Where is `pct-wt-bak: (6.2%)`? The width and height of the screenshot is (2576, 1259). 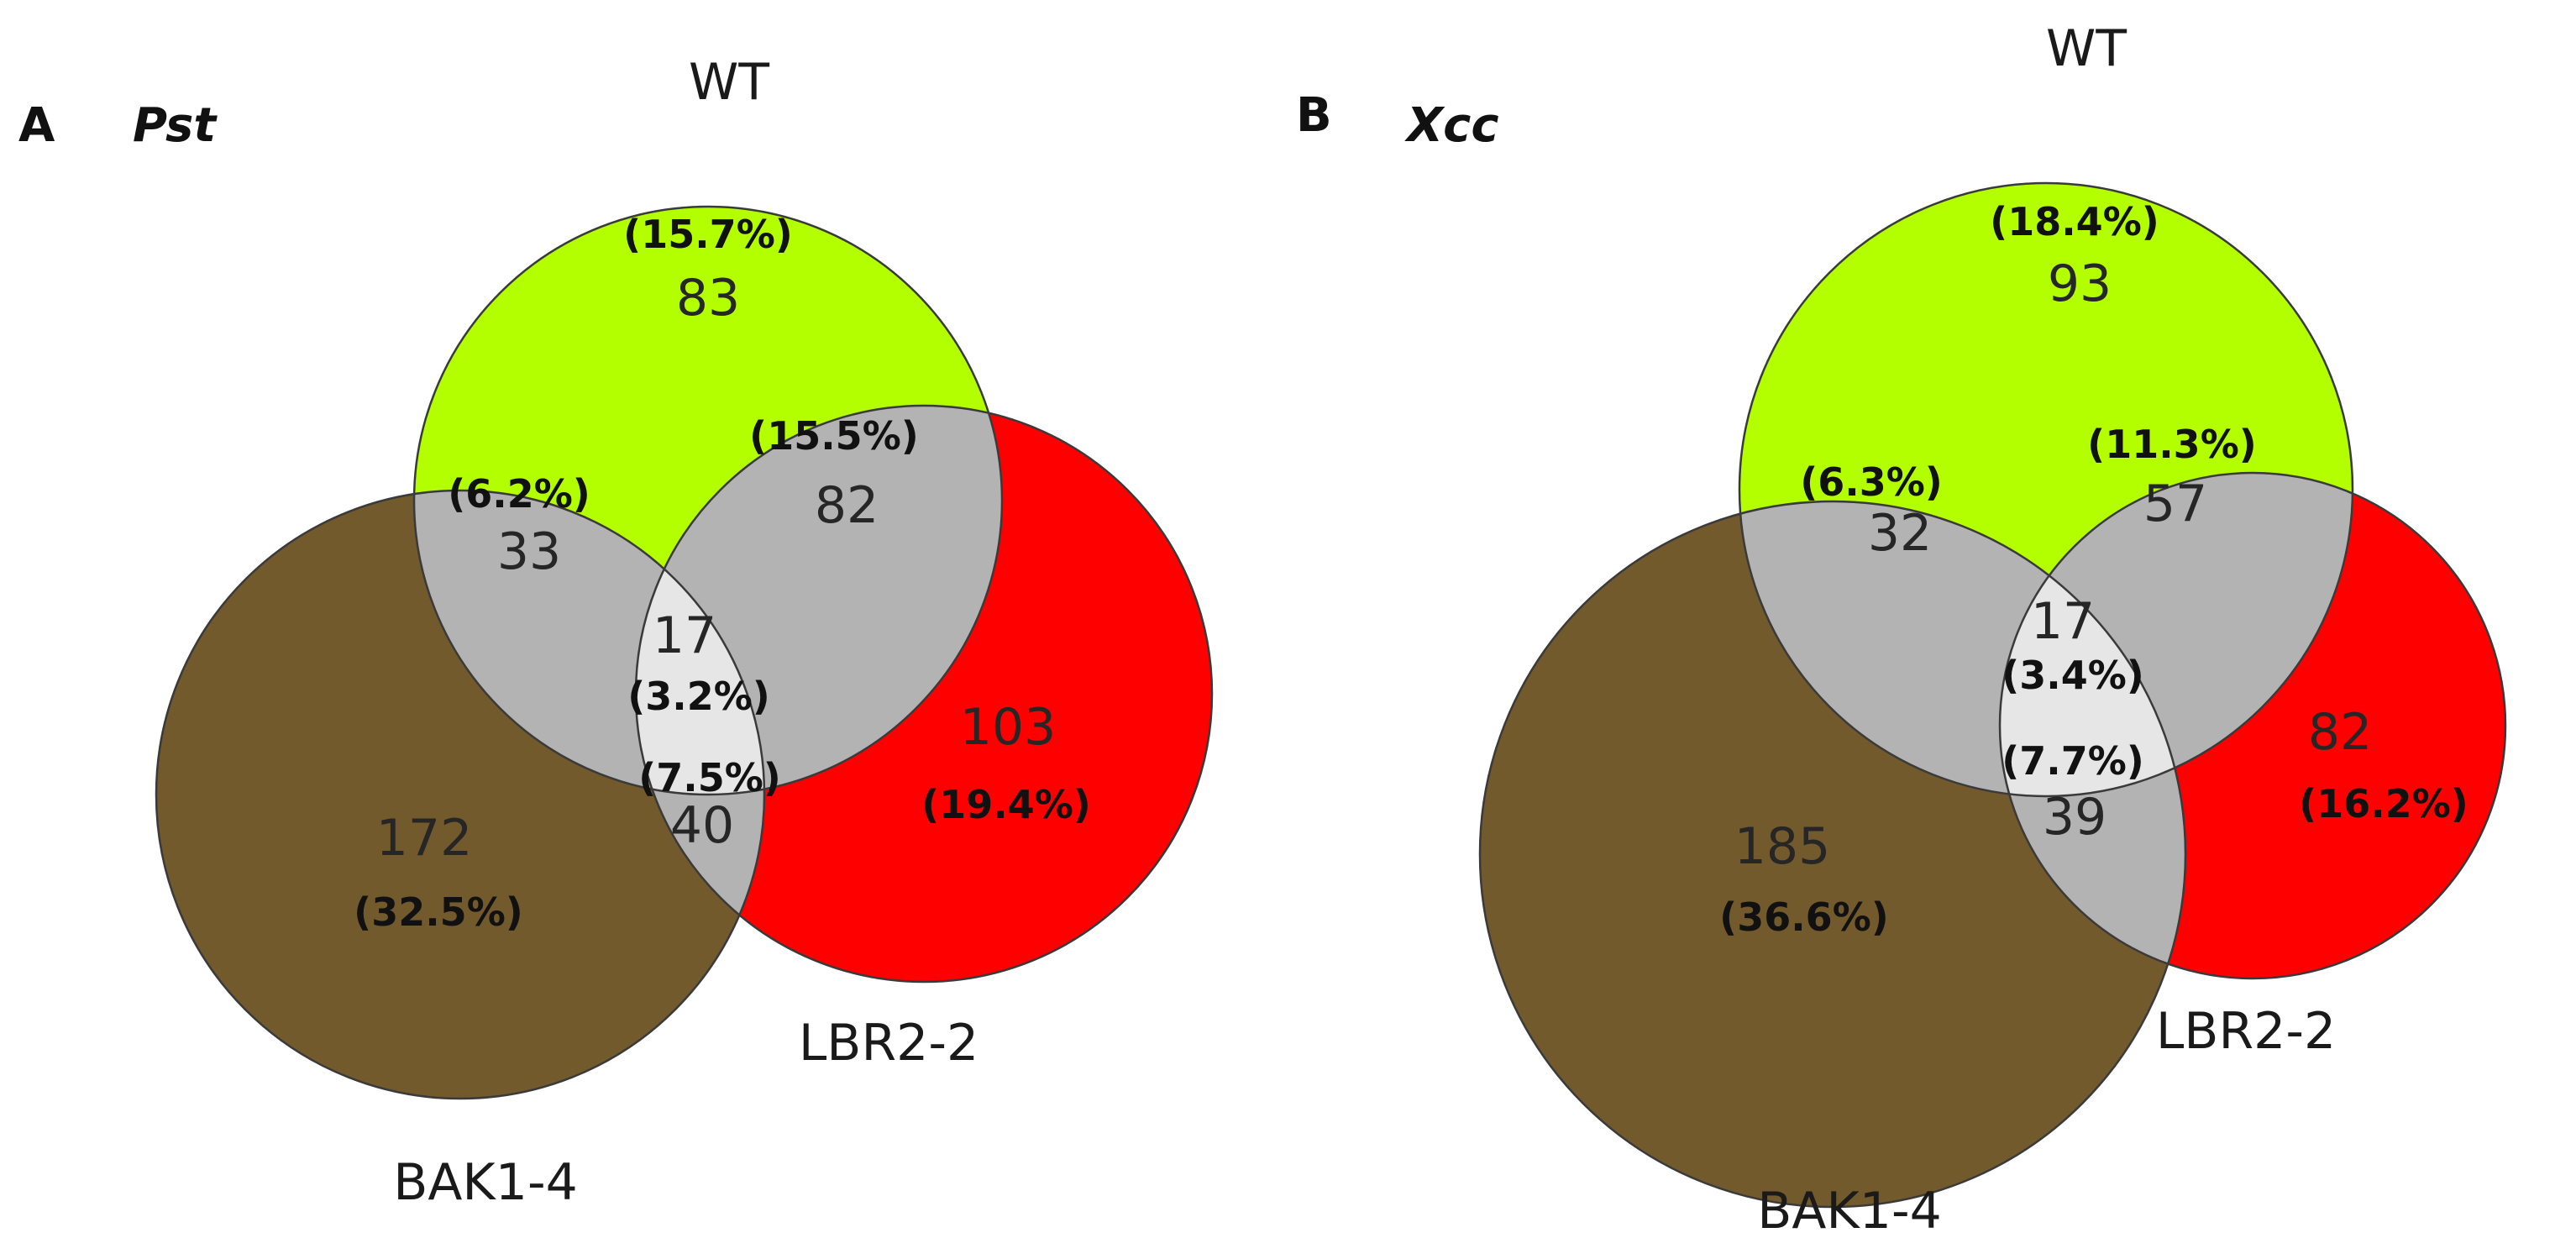 pct-wt-bak: (6.2%) is located at coordinates (519, 494).